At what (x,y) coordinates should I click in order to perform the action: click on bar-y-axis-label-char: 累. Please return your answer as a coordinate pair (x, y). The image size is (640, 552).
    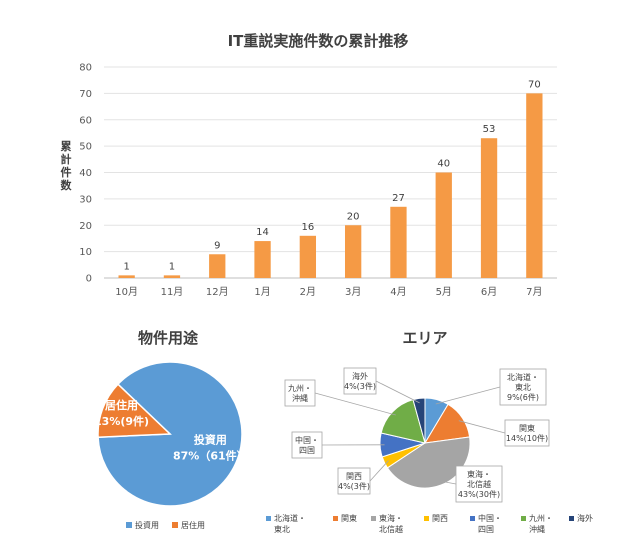
    Looking at the image, I should click on (66, 146).